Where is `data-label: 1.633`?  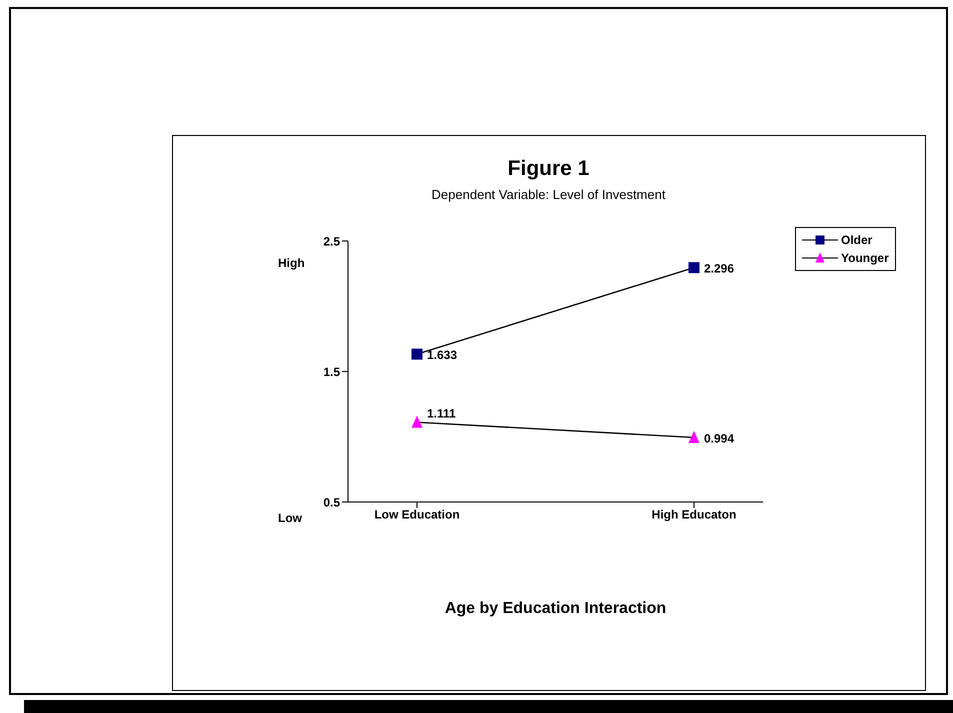
data-label: 1.633 is located at coordinates (442, 355).